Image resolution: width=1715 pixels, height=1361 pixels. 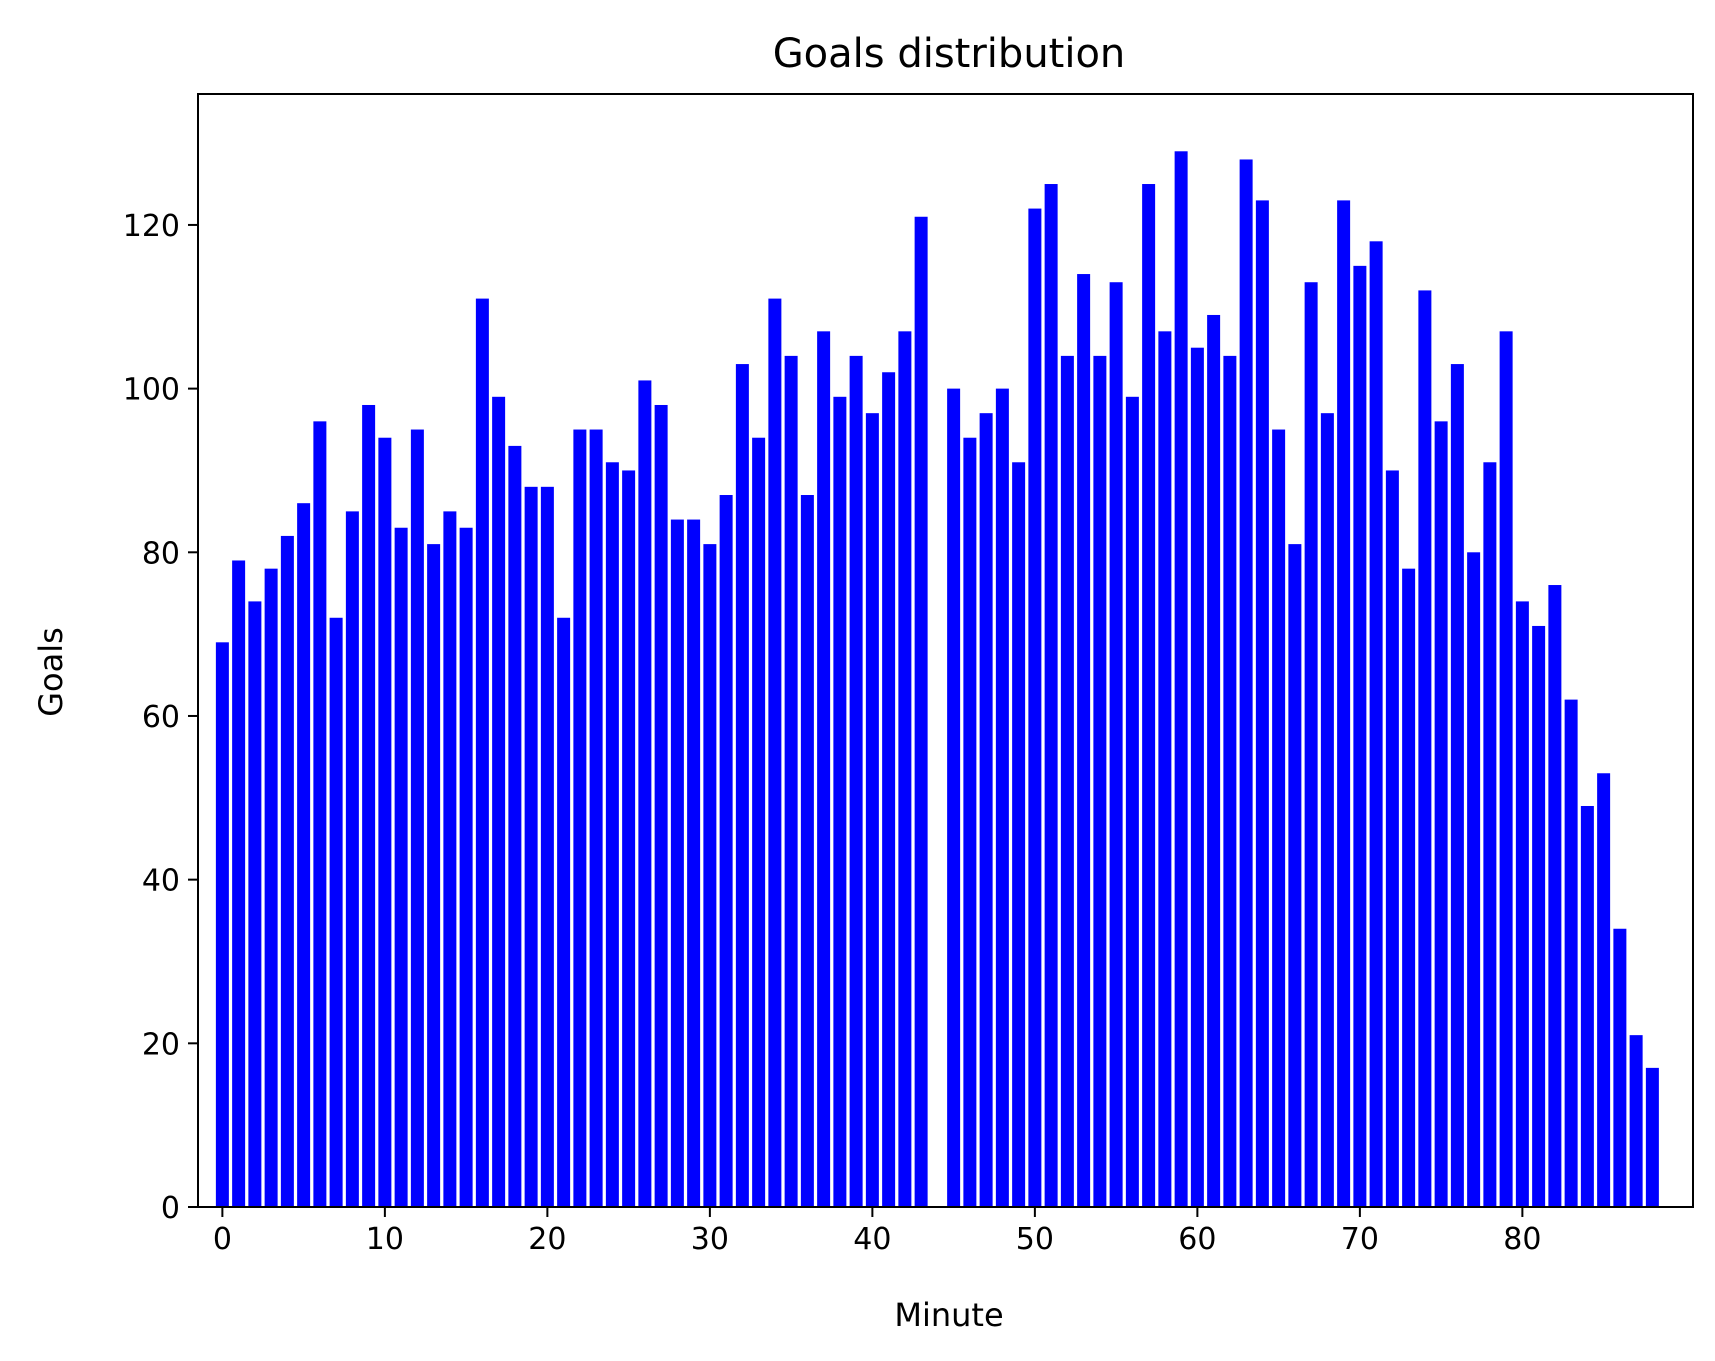 What do you see at coordinates (161, 553) in the screenshot?
I see `y-tick-label-80: 80` at bounding box center [161, 553].